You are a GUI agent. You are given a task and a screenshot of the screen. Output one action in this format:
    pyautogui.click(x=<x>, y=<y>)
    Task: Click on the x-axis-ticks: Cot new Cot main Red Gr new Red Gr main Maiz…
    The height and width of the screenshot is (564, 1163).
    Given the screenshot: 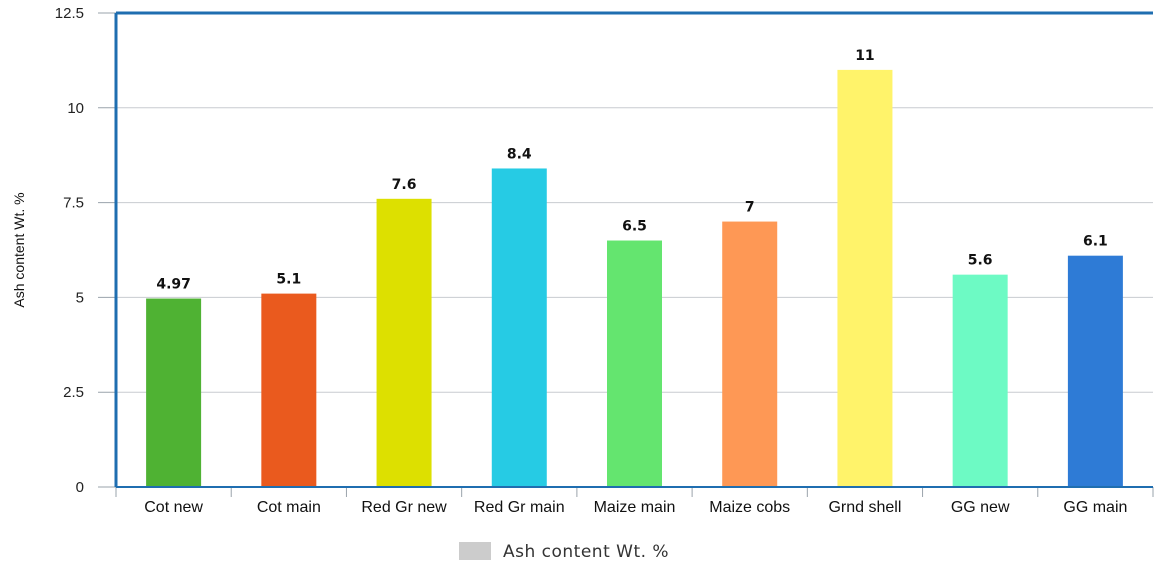 What is the action you would take?
    pyautogui.click(x=634, y=501)
    